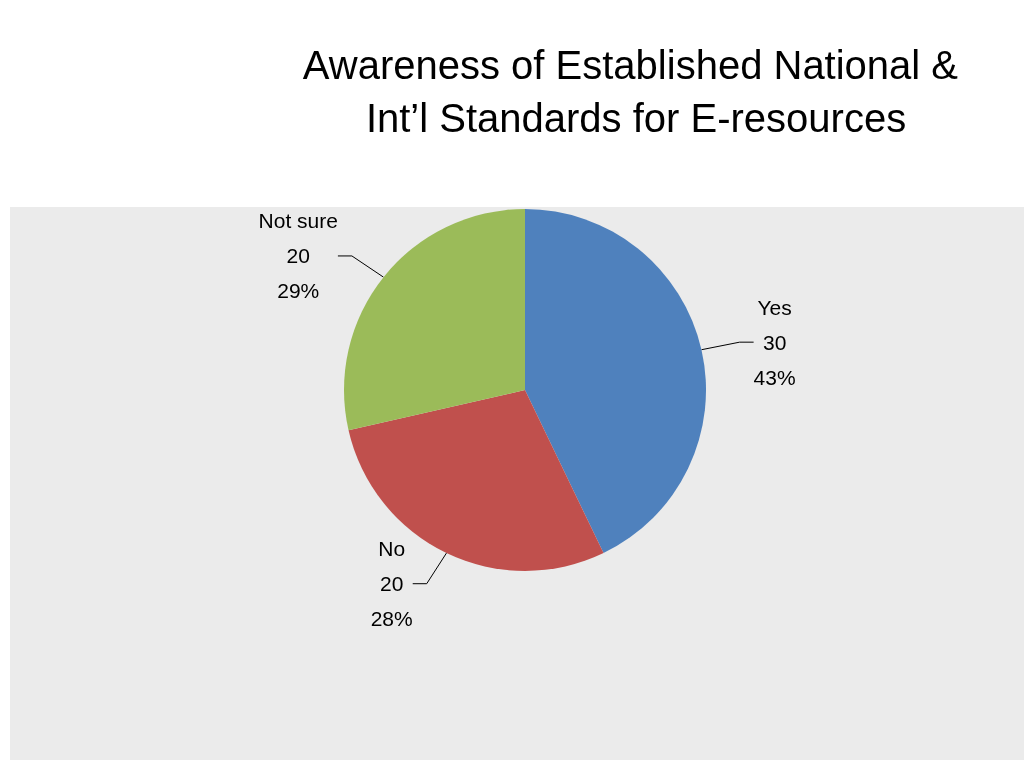  Describe the element at coordinates (774, 307) in the screenshot. I see `slice-label: Yes` at that location.